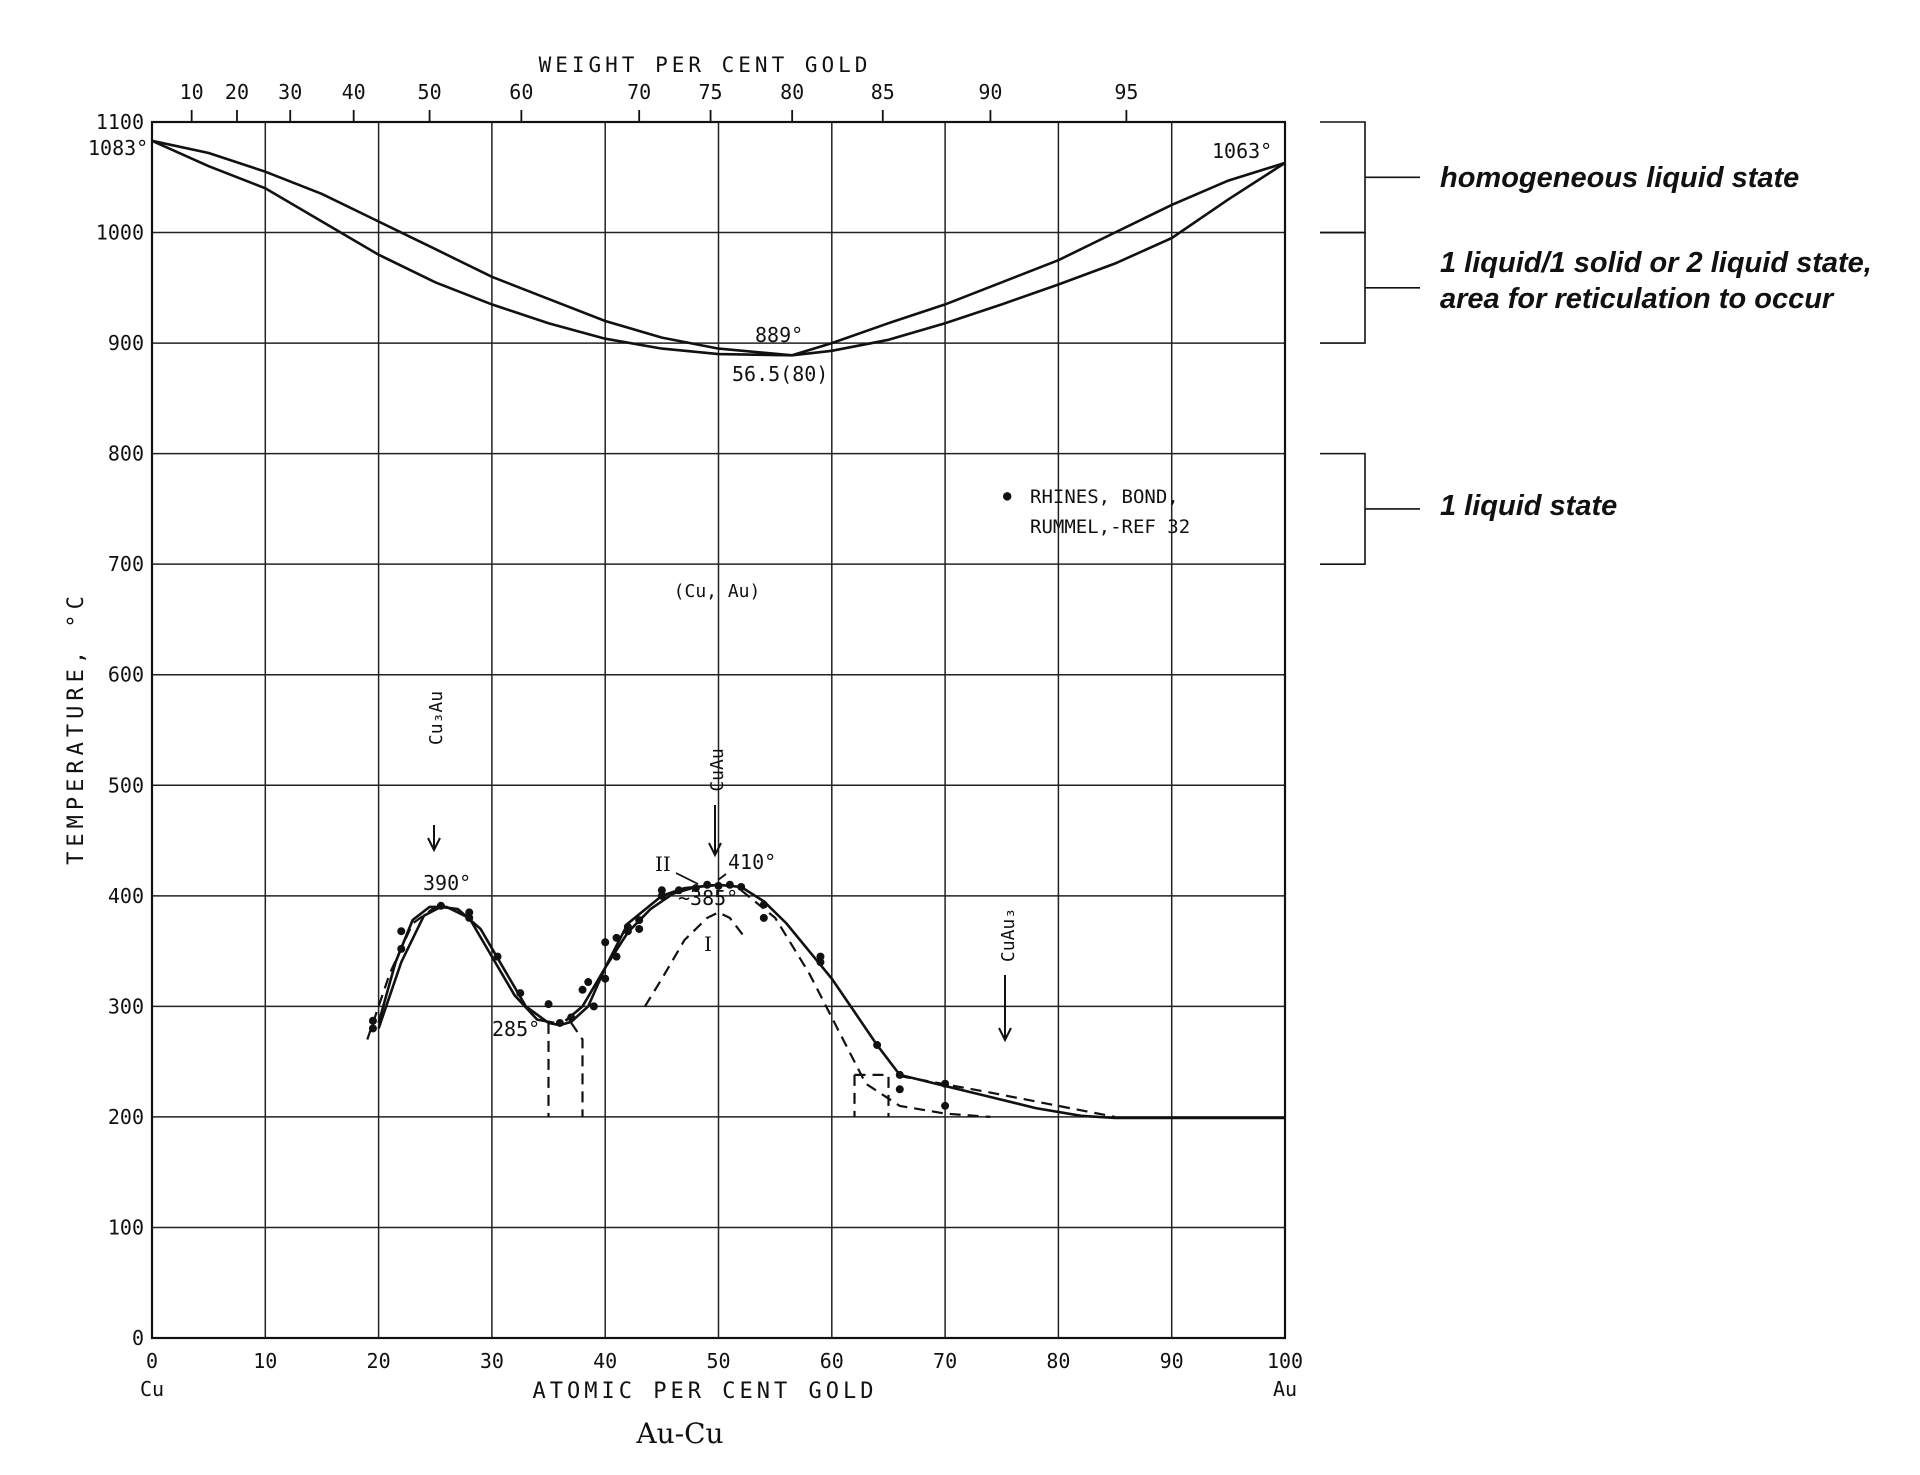 This screenshot has width=1920, height=1475. I want to click on region-brackets, so click(1370, 343).